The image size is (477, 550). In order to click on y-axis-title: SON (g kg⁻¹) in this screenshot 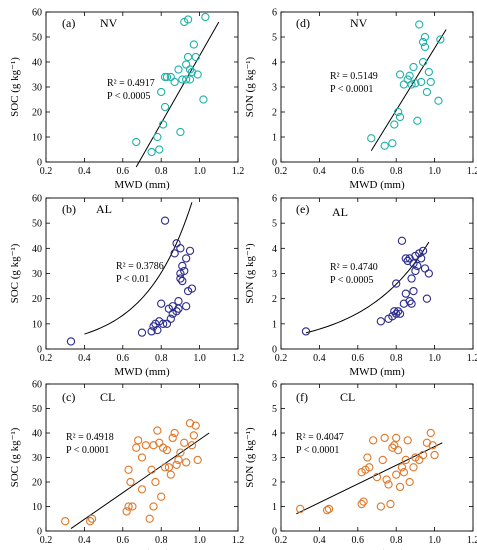, I will do `click(250, 86)`.